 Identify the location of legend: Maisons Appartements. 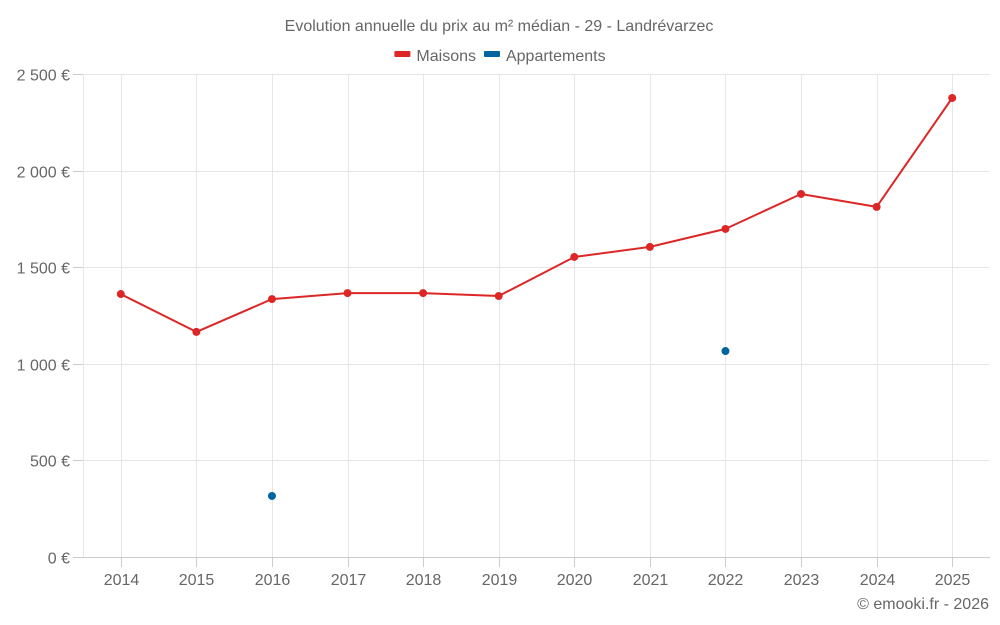
(500, 56).